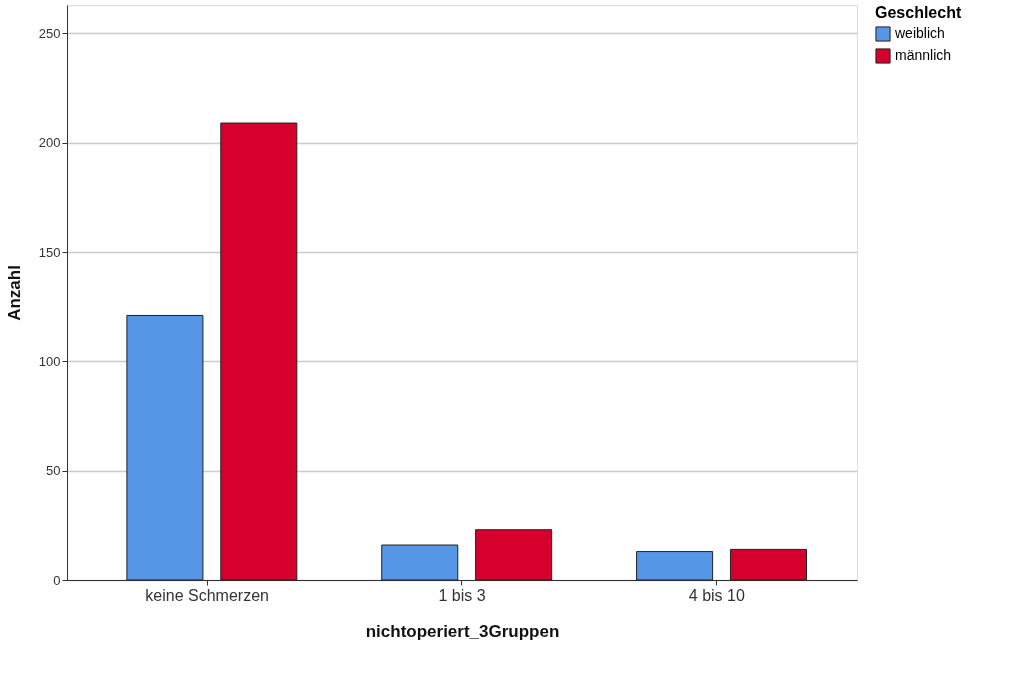 The height and width of the screenshot is (698, 1030). I want to click on legend-label: männlich, so click(923, 55).